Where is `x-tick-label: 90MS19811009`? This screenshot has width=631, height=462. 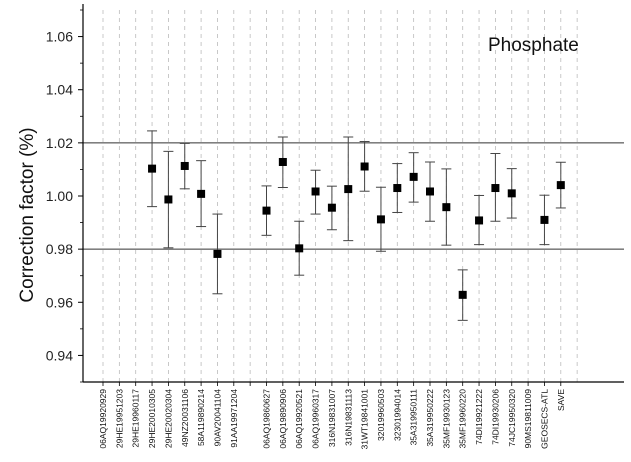
x-tick-label: 90MS19811009 is located at coordinates (528, 419).